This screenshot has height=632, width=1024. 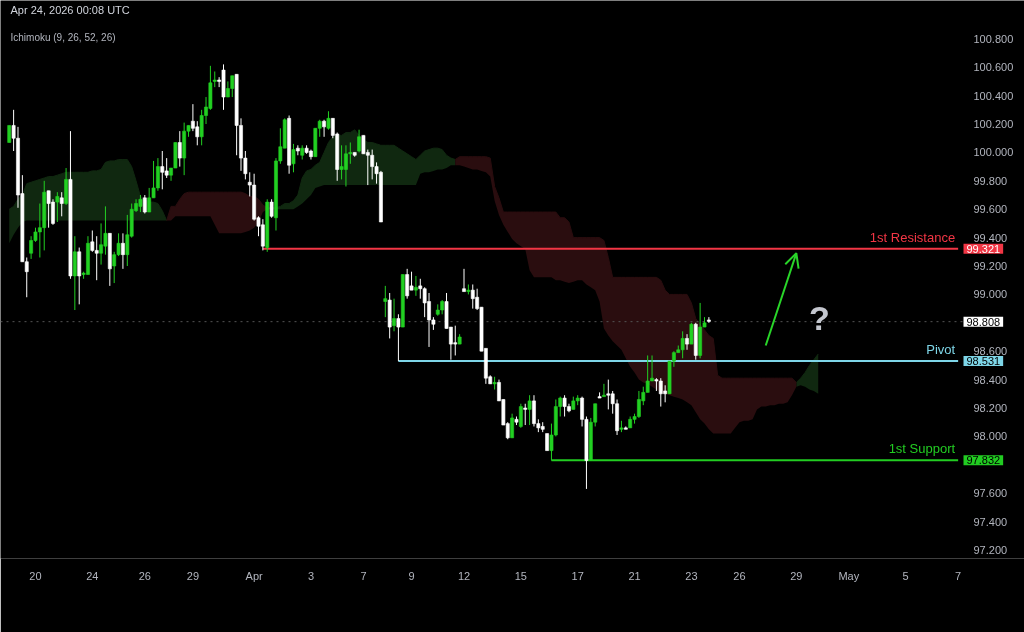 I want to click on x-tick-label: 12, so click(x=464, y=575).